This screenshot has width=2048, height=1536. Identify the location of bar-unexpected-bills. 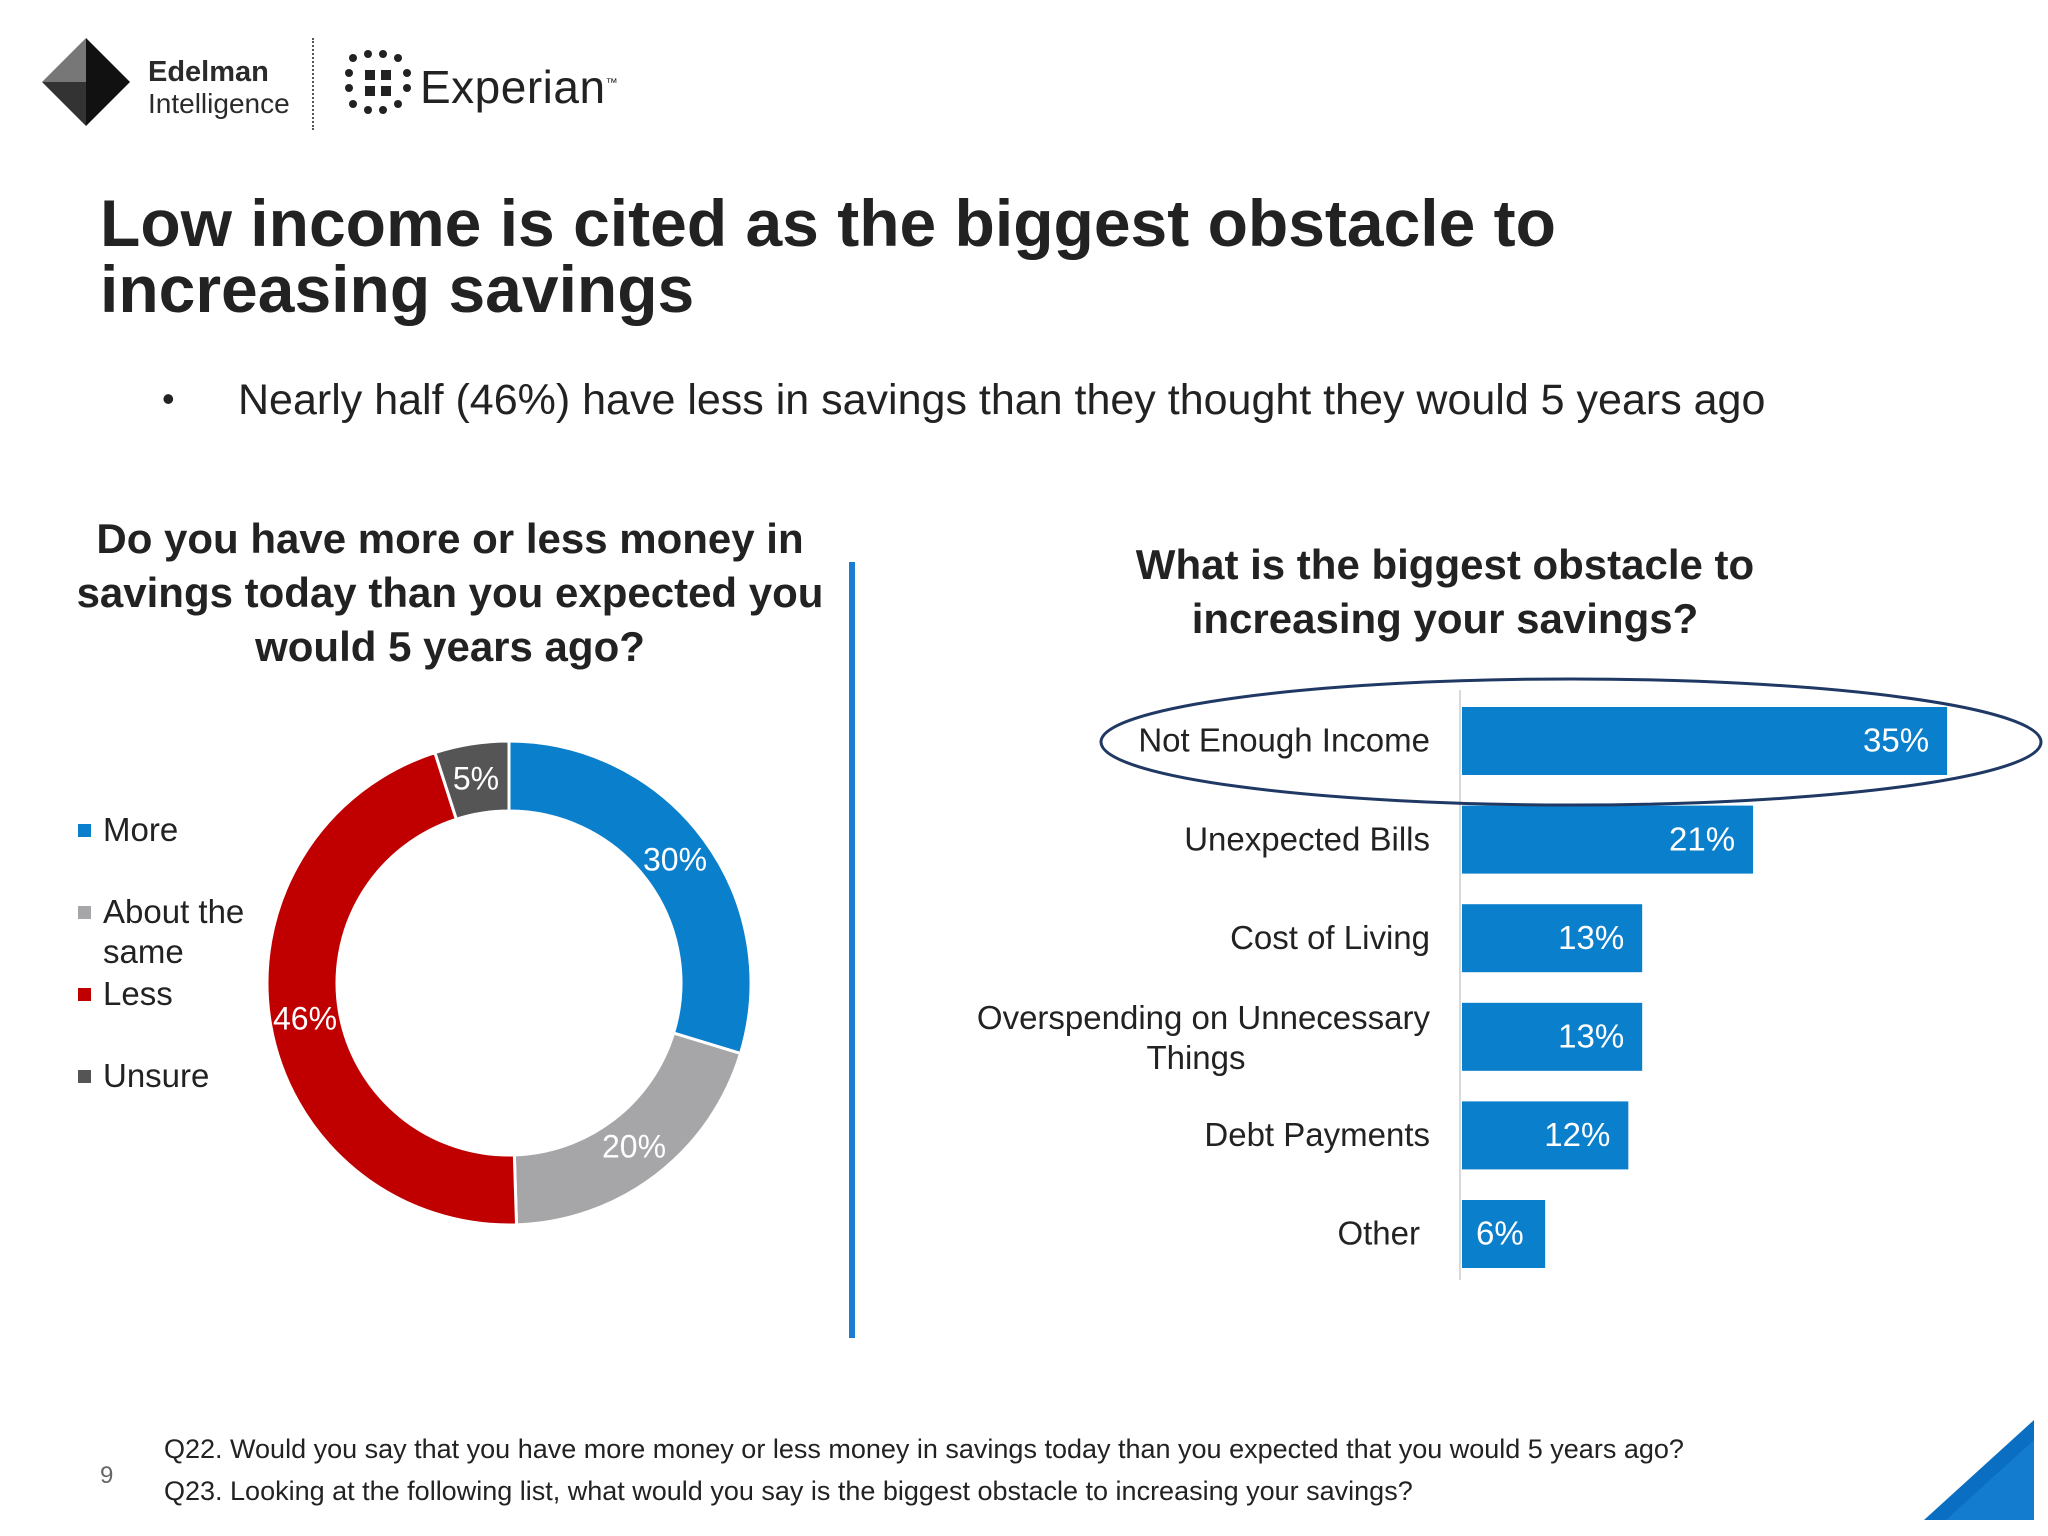
(1608, 839).